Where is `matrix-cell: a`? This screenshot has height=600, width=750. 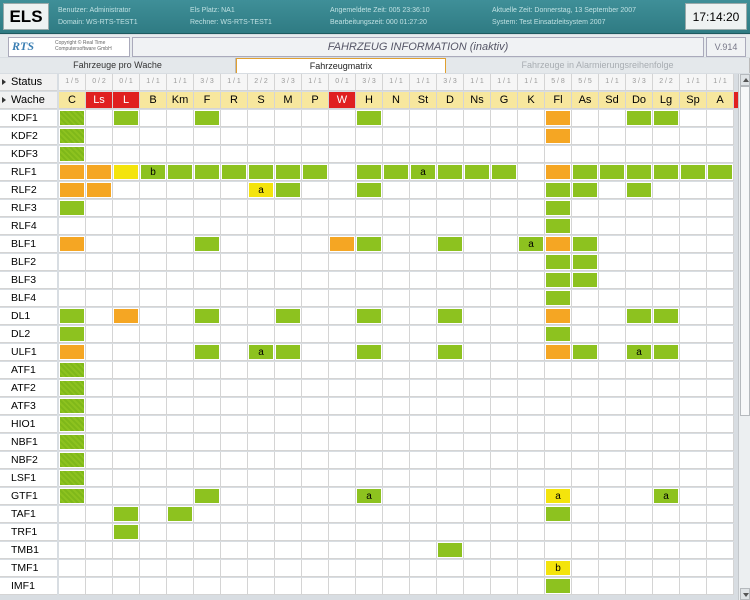 matrix-cell: a is located at coordinates (666, 496).